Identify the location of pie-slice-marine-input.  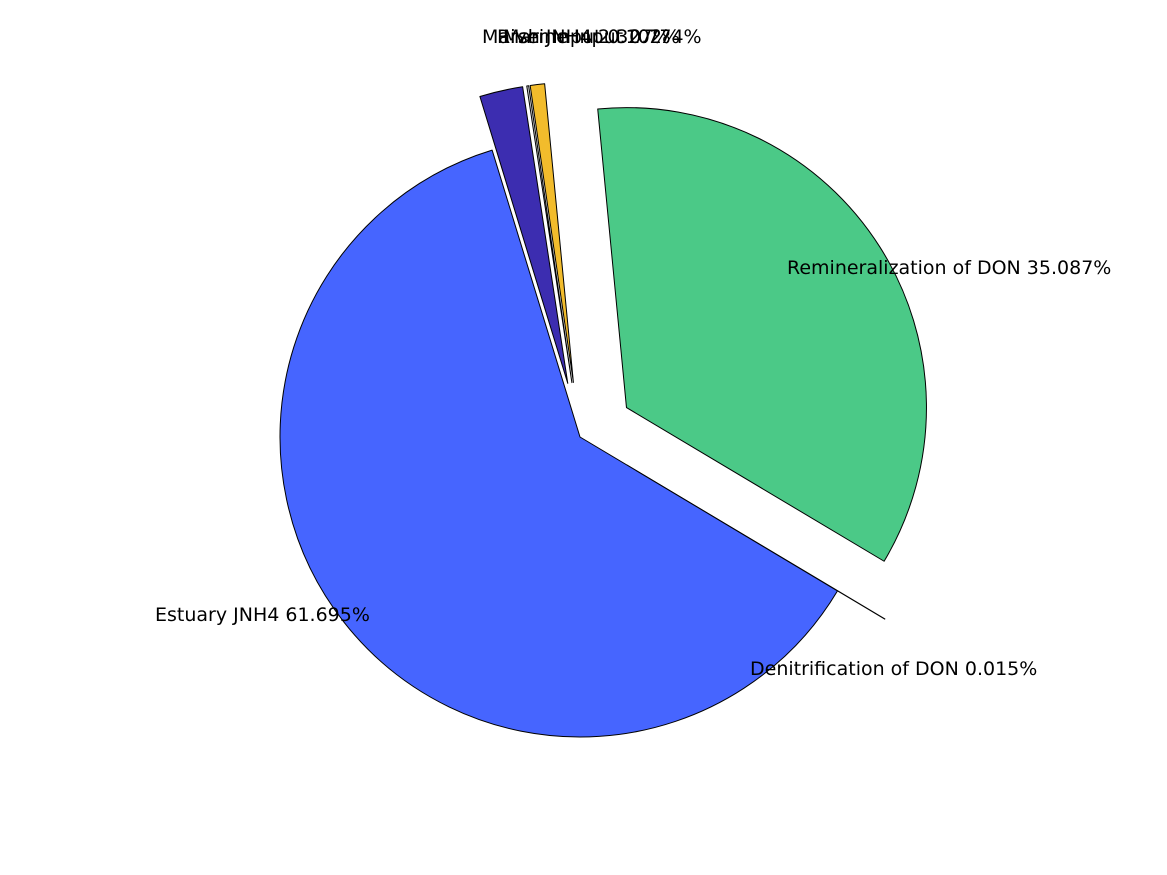
(551, 233).